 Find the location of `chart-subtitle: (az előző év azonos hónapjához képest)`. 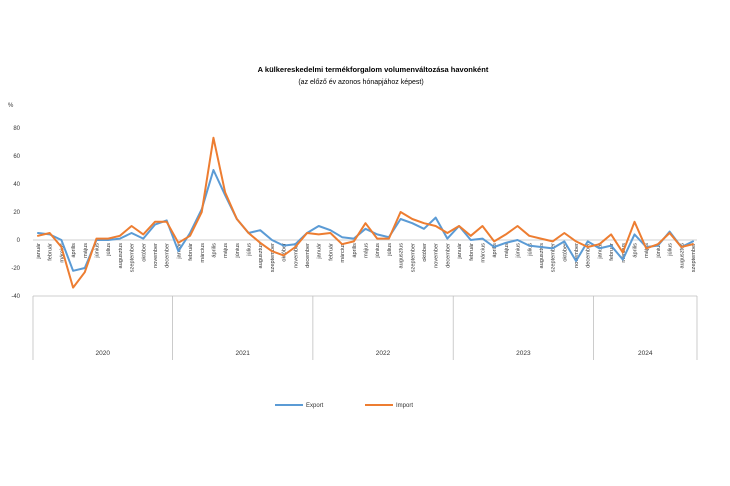

chart-subtitle: (az előző év azonos hónapjához képest) is located at coordinates (360, 82).